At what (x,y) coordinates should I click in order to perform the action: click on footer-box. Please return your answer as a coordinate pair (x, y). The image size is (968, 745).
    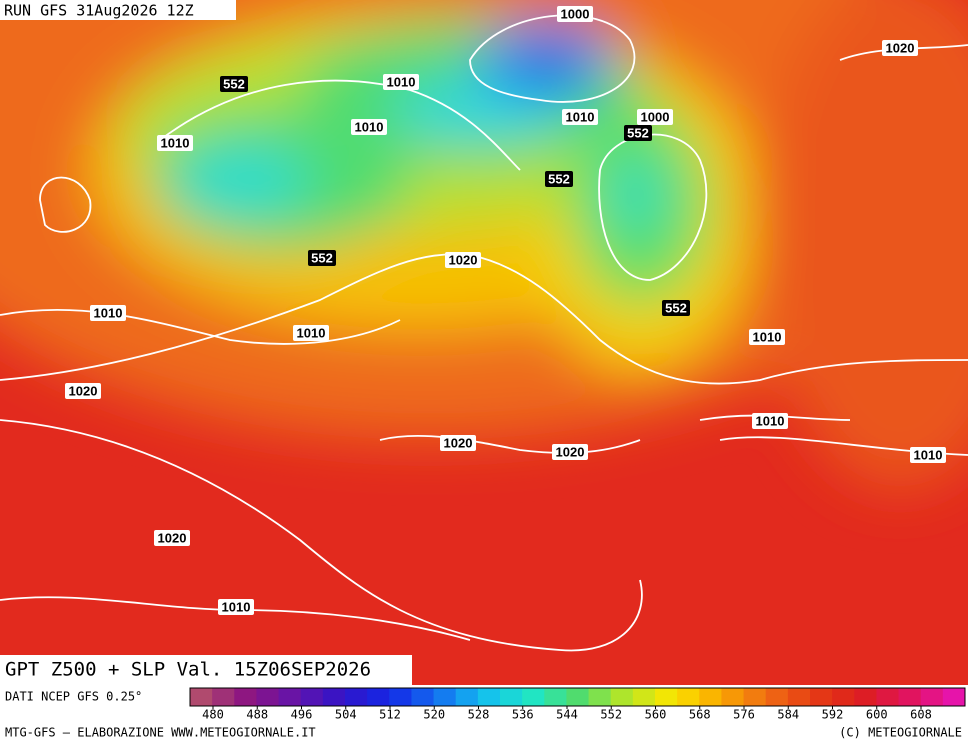
    Looking at the image, I should click on (206, 670).